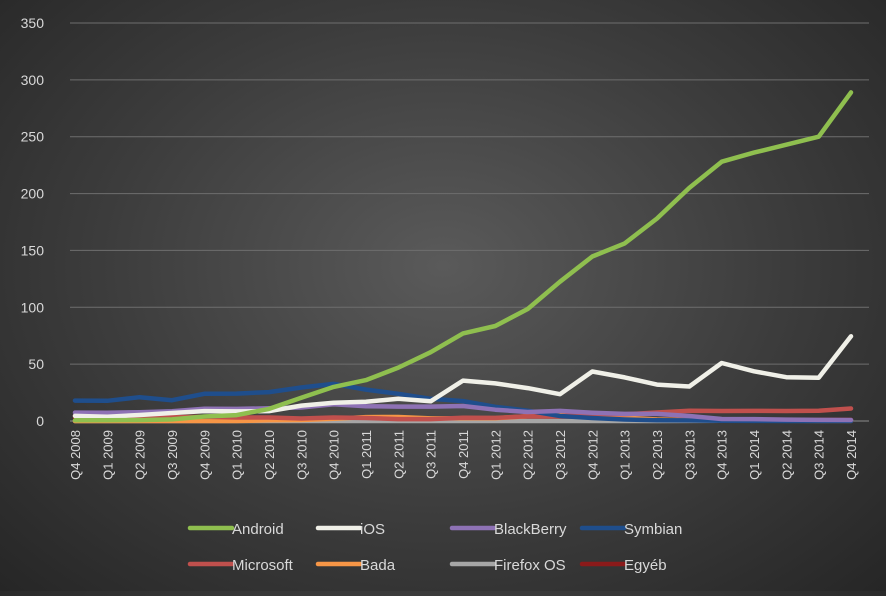 Image resolution: width=886 pixels, height=596 pixels. Describe the element at coordinates (40, 421) in the screenshot. I see `y-tick-label: 0` at that location.